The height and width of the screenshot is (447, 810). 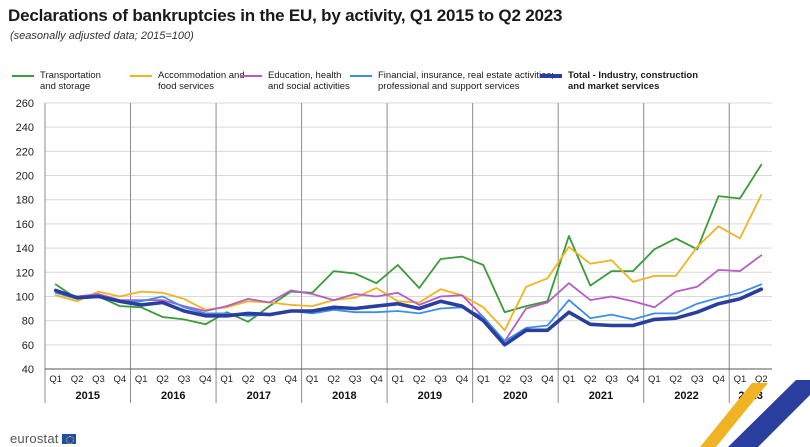 What do you see at coordinates (551, 76) in the screenshot?
I see `legend-swatch-total` at bounding box center [551, 76].